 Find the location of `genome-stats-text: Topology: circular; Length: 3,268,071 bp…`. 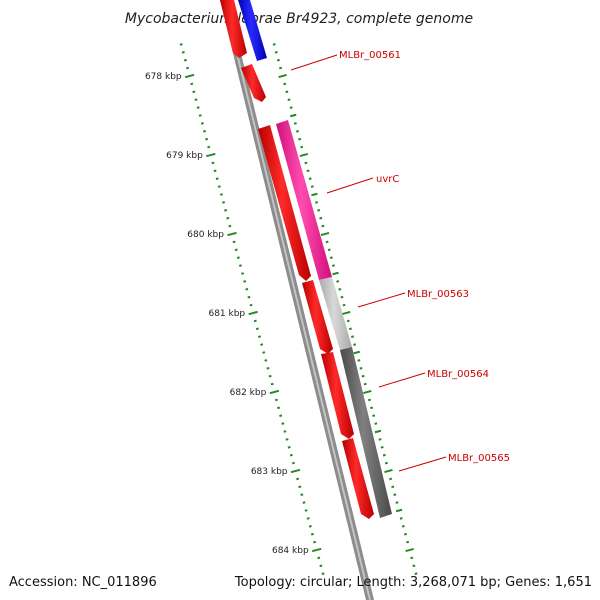

genome-stats-text: Topology: circular; Length: 3,268,071 bp… is located at coordinates (413, 582).